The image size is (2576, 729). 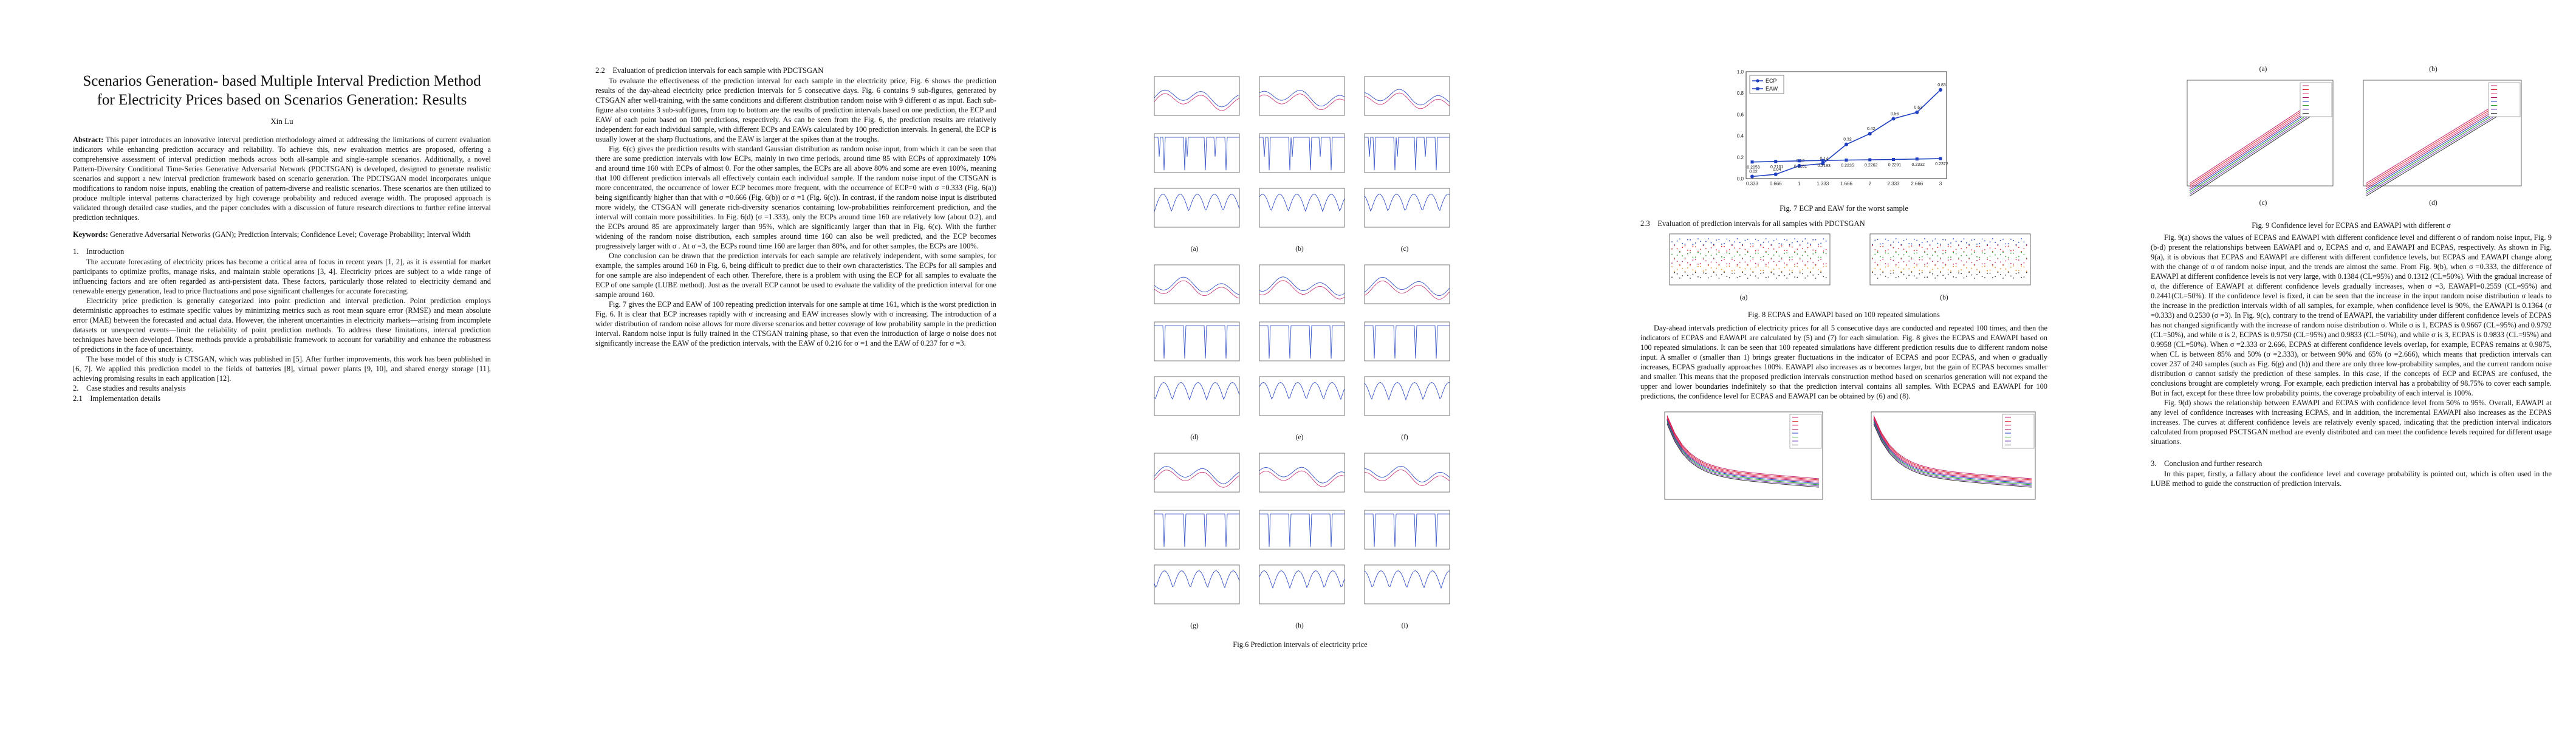 I want to click on figure-9c-label: (c), so click(x=2263, y=203).